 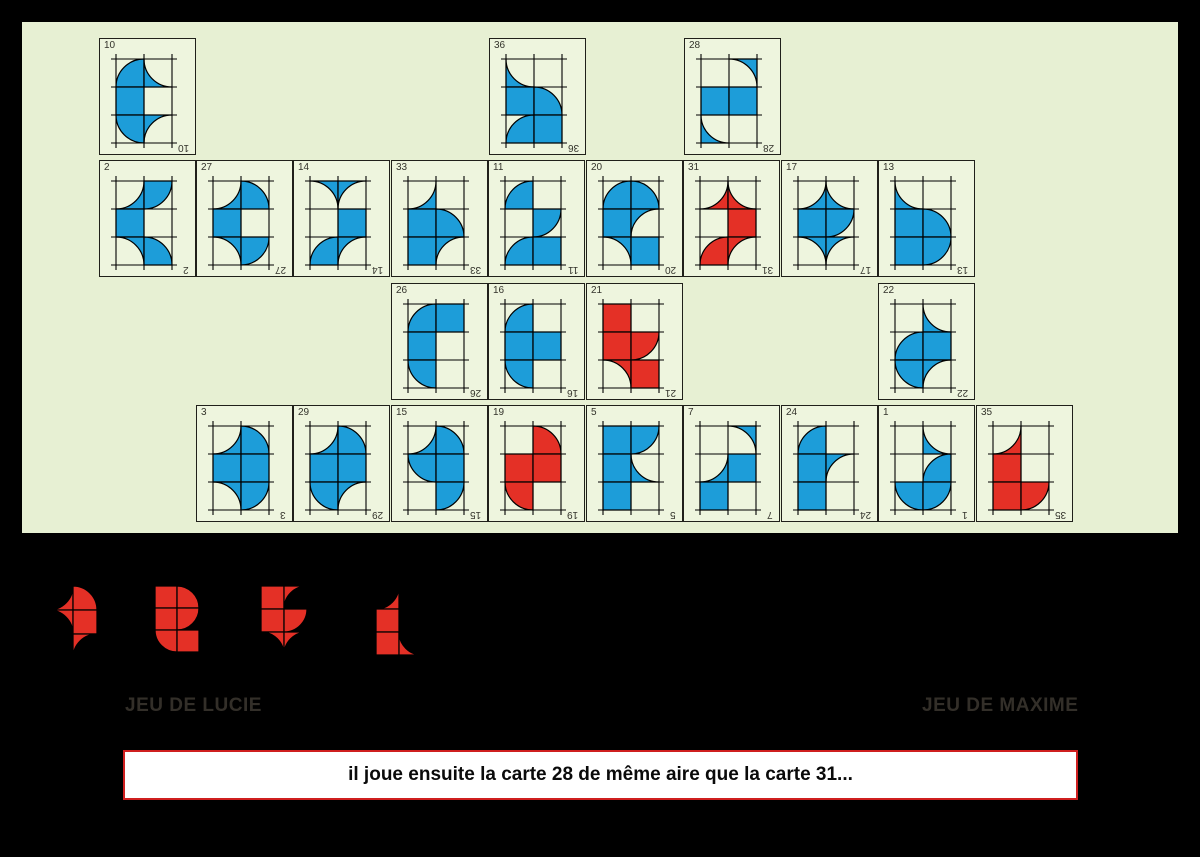 I want to click on card-10: 10 10, so click(x=147, y=96).